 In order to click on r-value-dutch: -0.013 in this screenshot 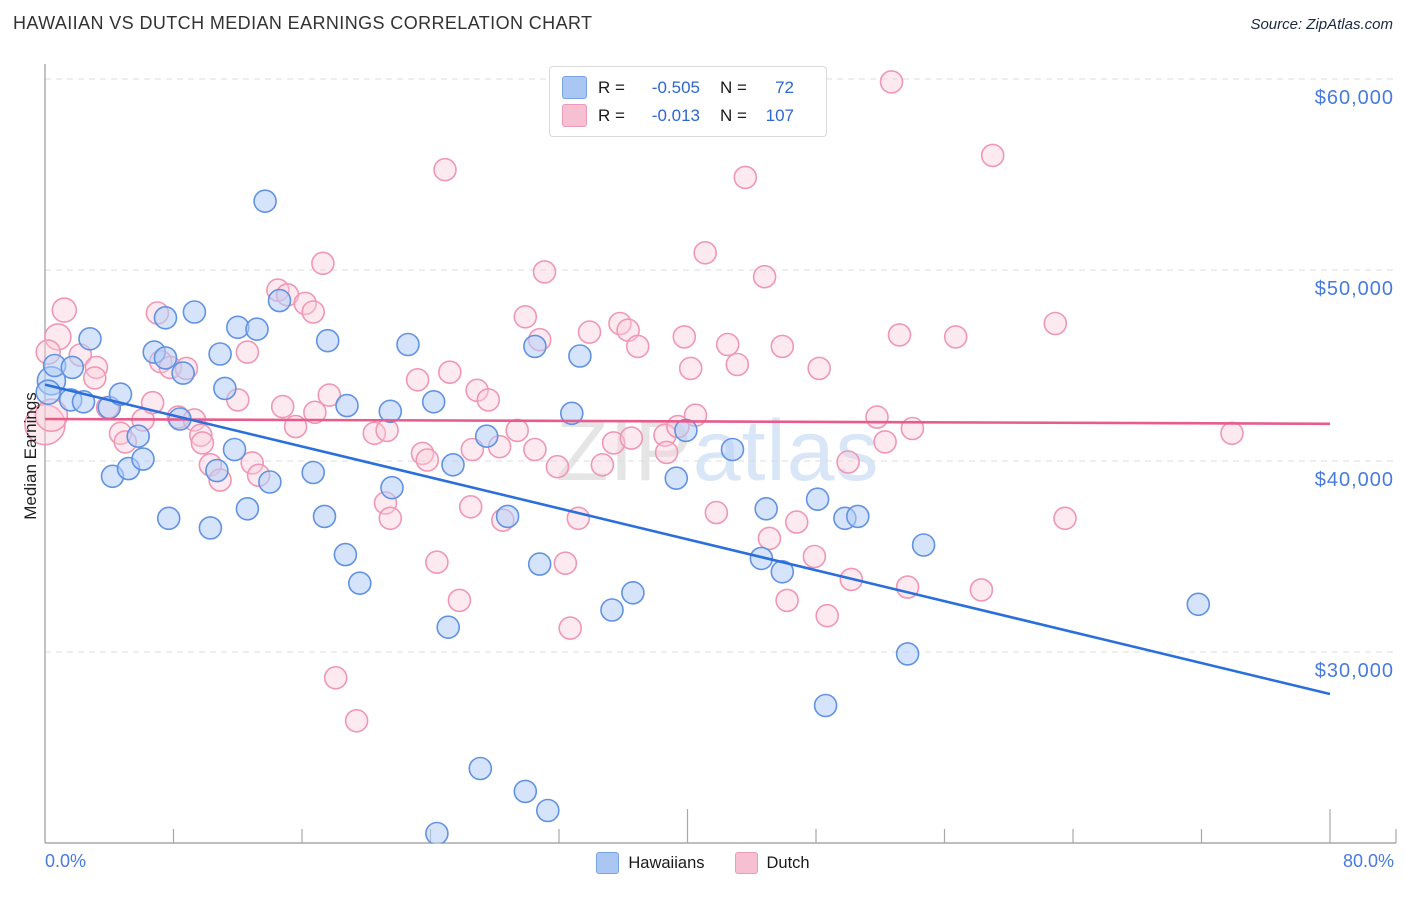, I will do `click(675, 115)`.